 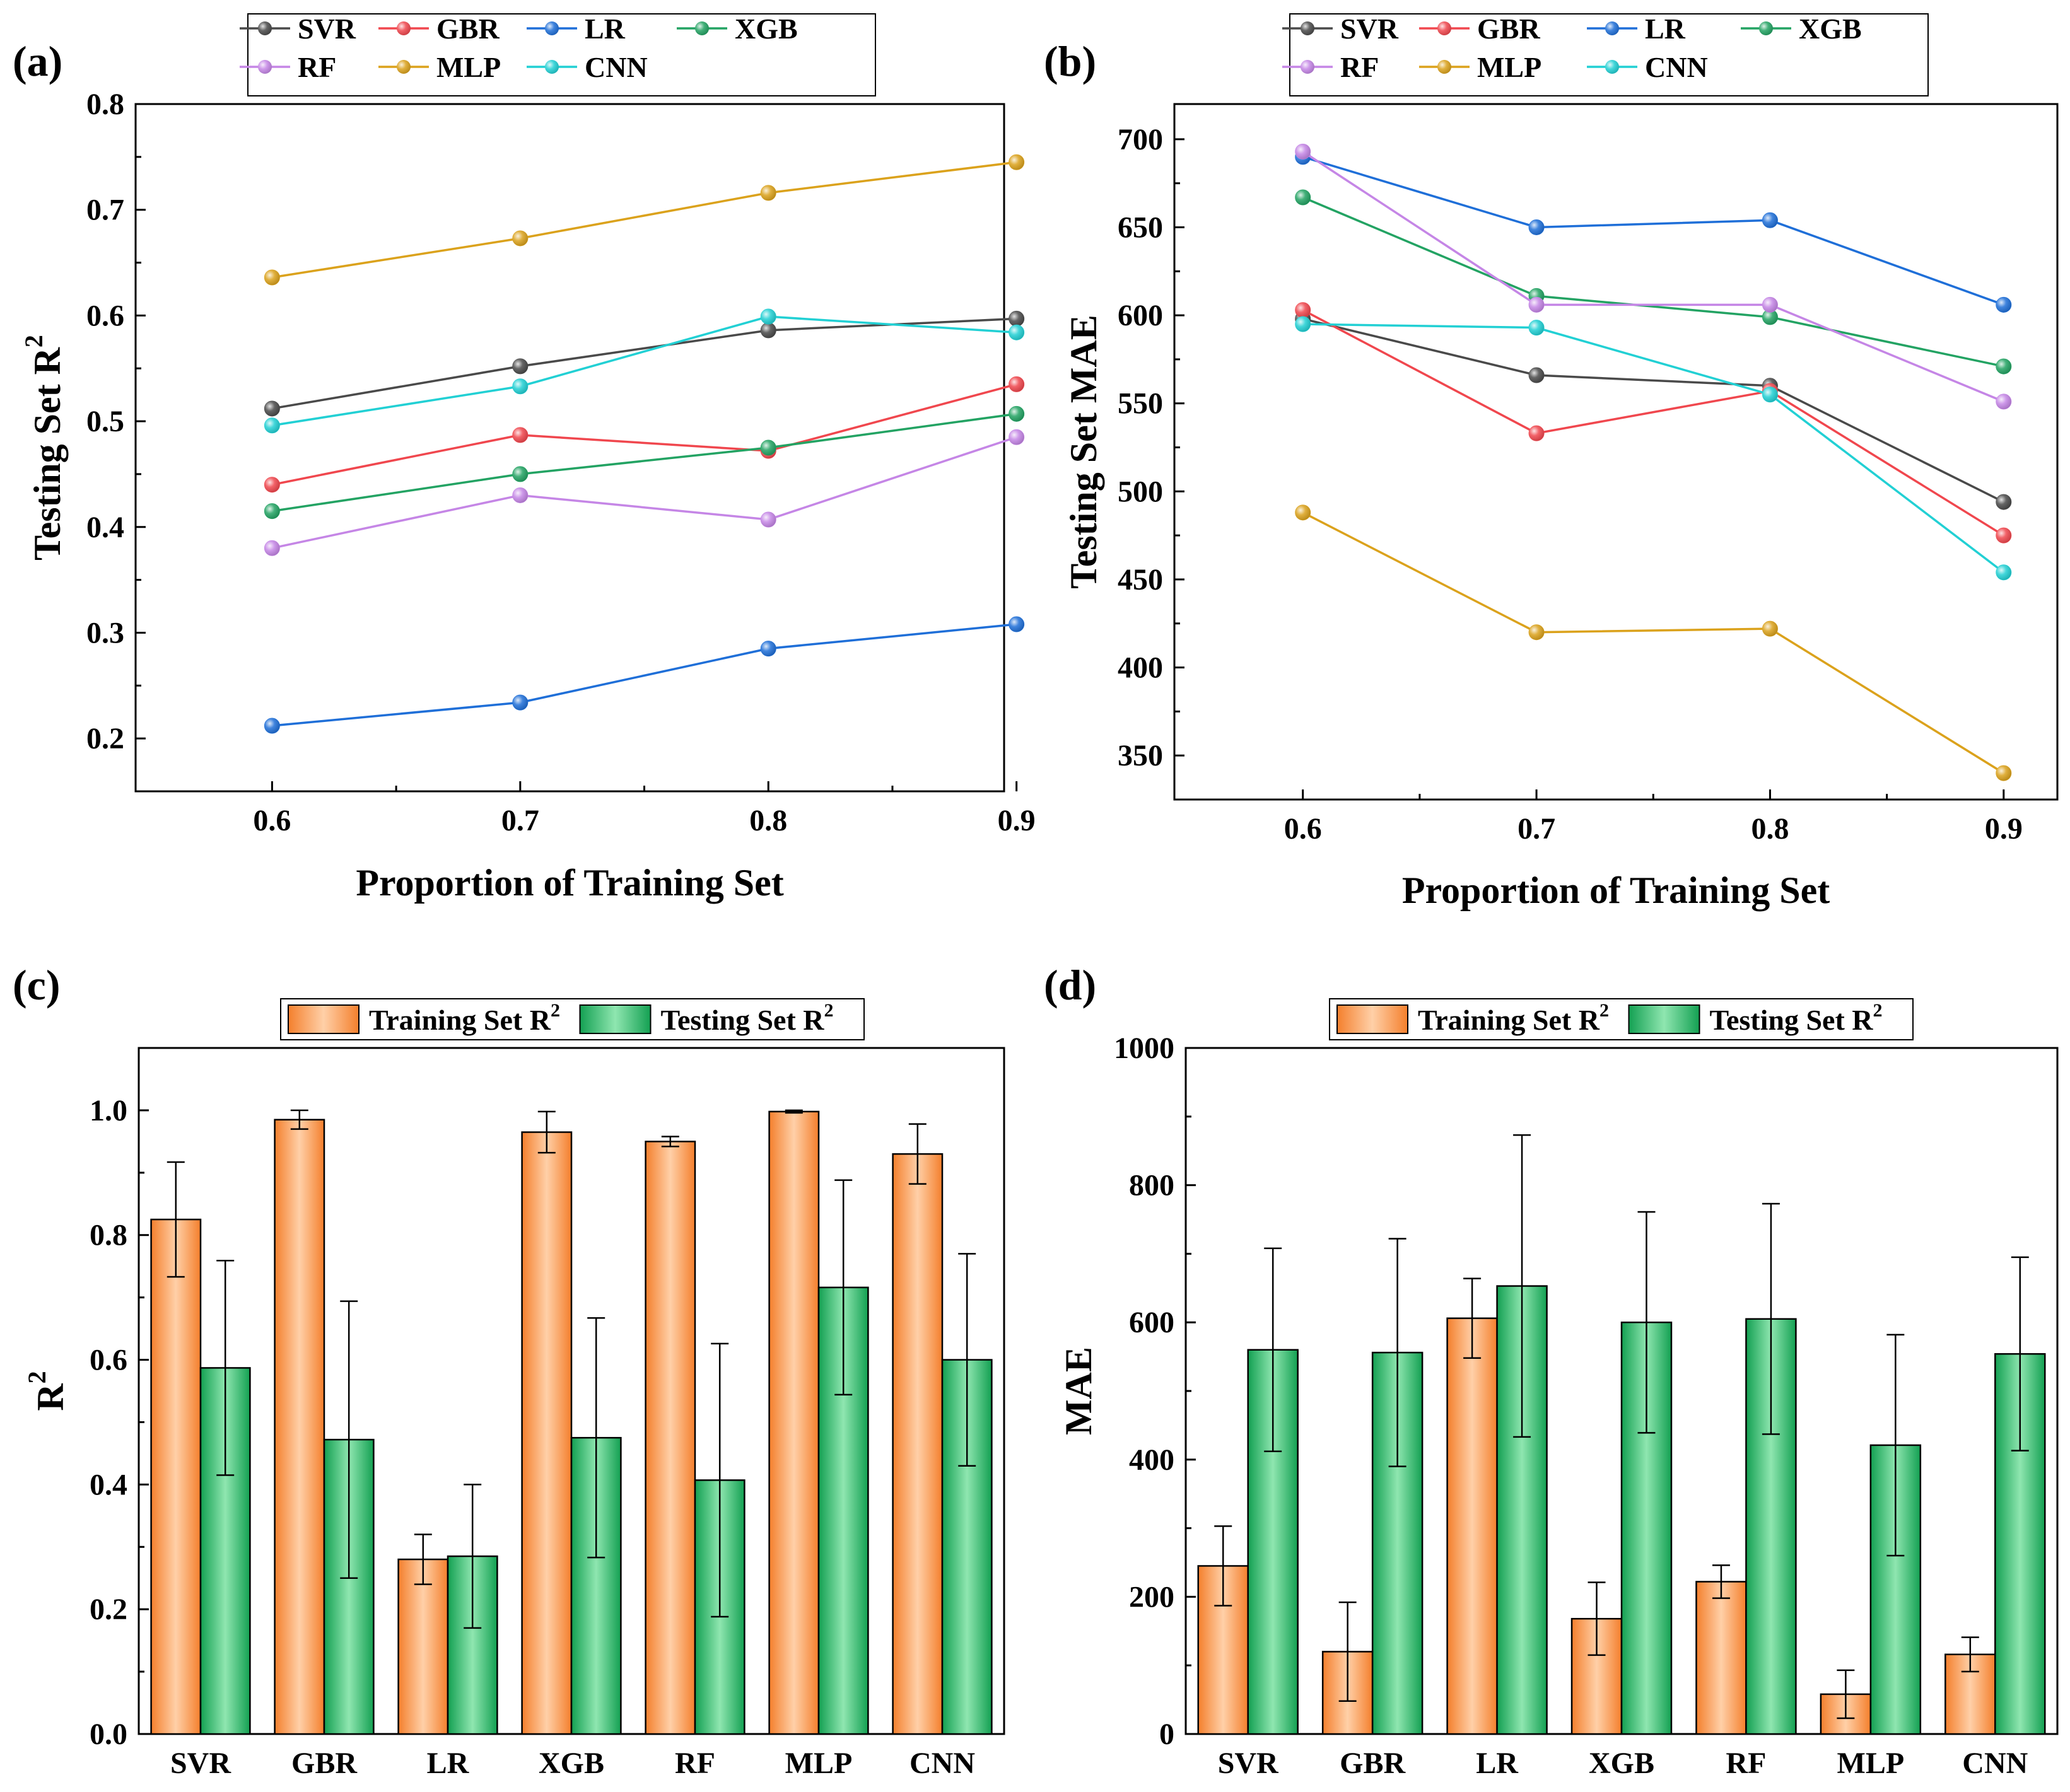 What do you see at coordinates (918, 1444) in the screenshot?
I see `training-bar-cnn` at bounding box center [918, 1444].